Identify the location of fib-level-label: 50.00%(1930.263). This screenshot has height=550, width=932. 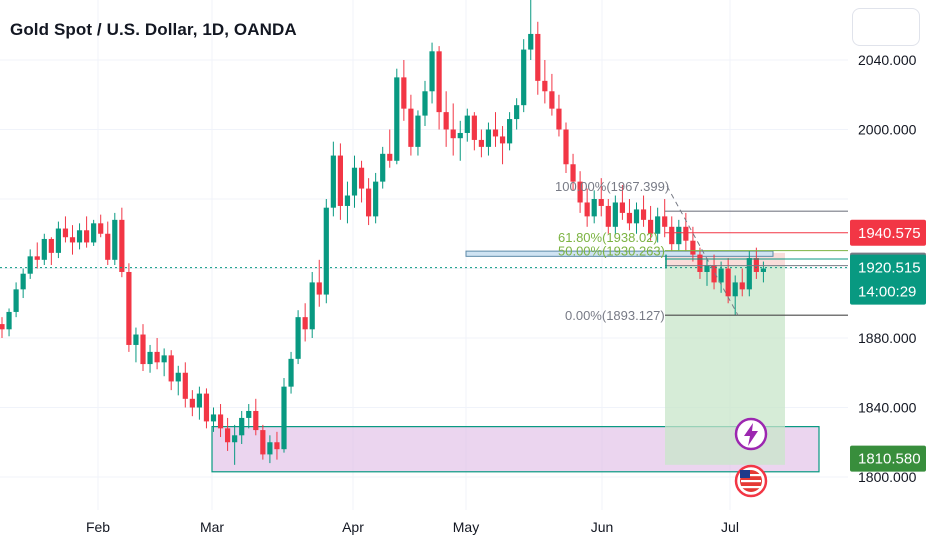
(611, 251).